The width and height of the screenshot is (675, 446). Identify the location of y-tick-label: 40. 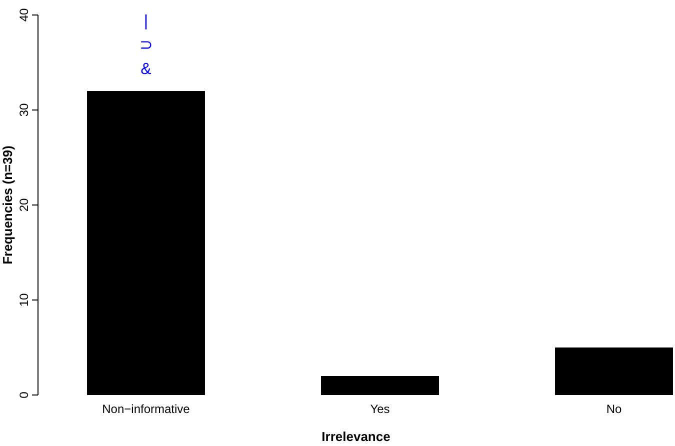
(24, 15).